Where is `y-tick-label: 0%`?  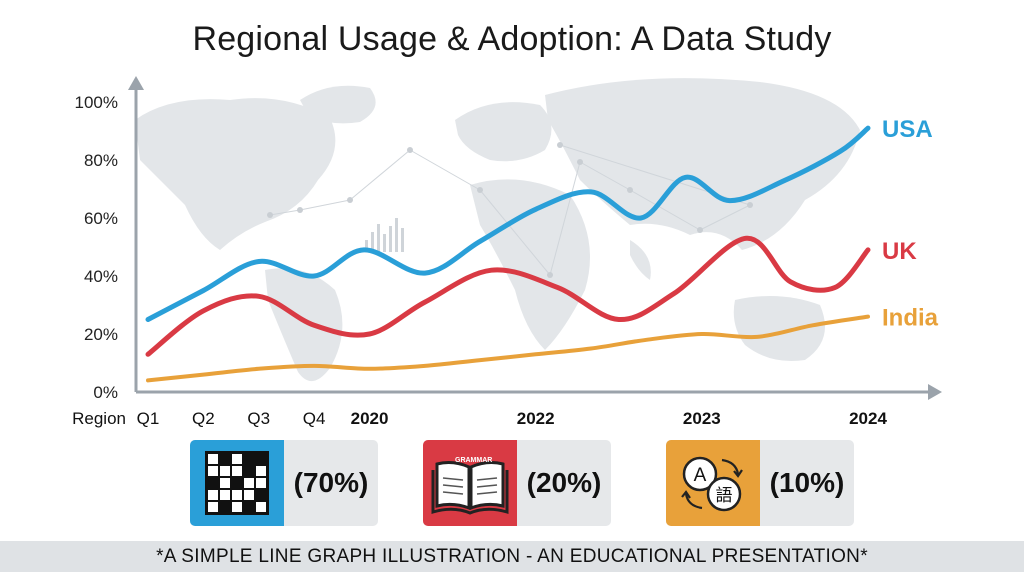
y-tick-label: 0% is located at coordinates (105, 392).